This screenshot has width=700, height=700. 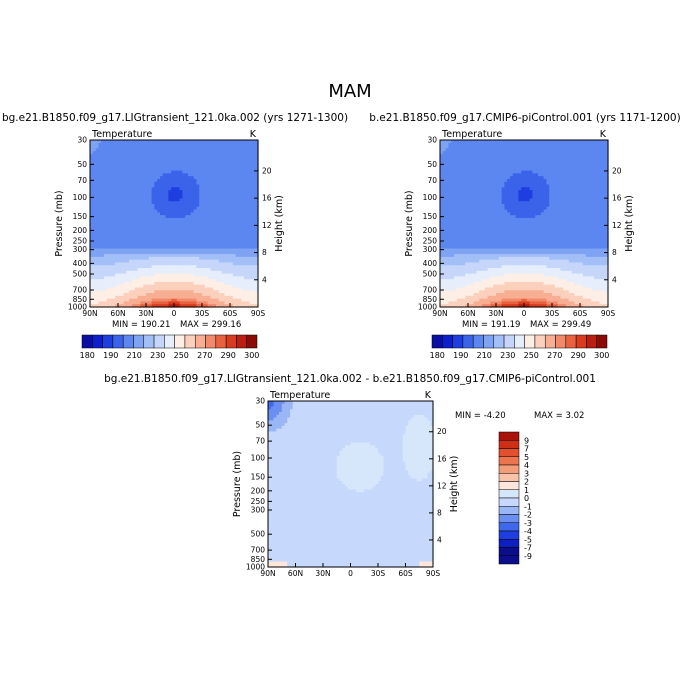 What do you see at coordinates (80, 290) in the screenshot?
I see `y-tick-label: 700` at bounding box center [80, 290].